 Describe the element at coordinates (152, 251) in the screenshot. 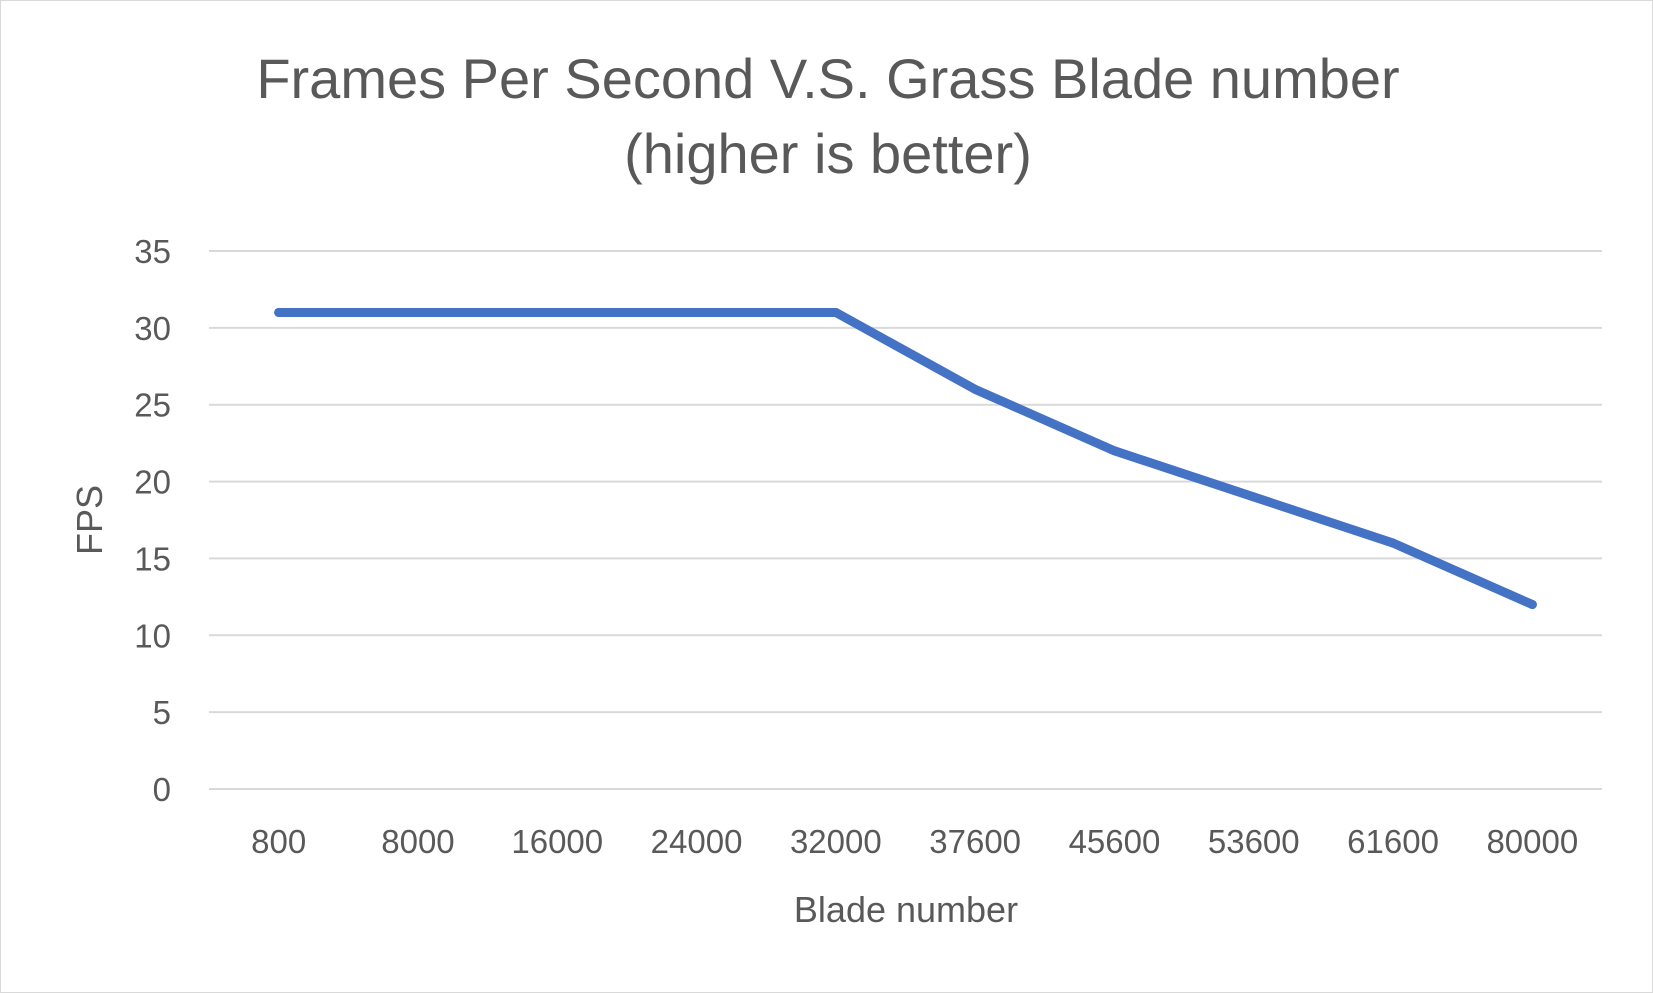

I see `y-tick-label: 35` at that location.